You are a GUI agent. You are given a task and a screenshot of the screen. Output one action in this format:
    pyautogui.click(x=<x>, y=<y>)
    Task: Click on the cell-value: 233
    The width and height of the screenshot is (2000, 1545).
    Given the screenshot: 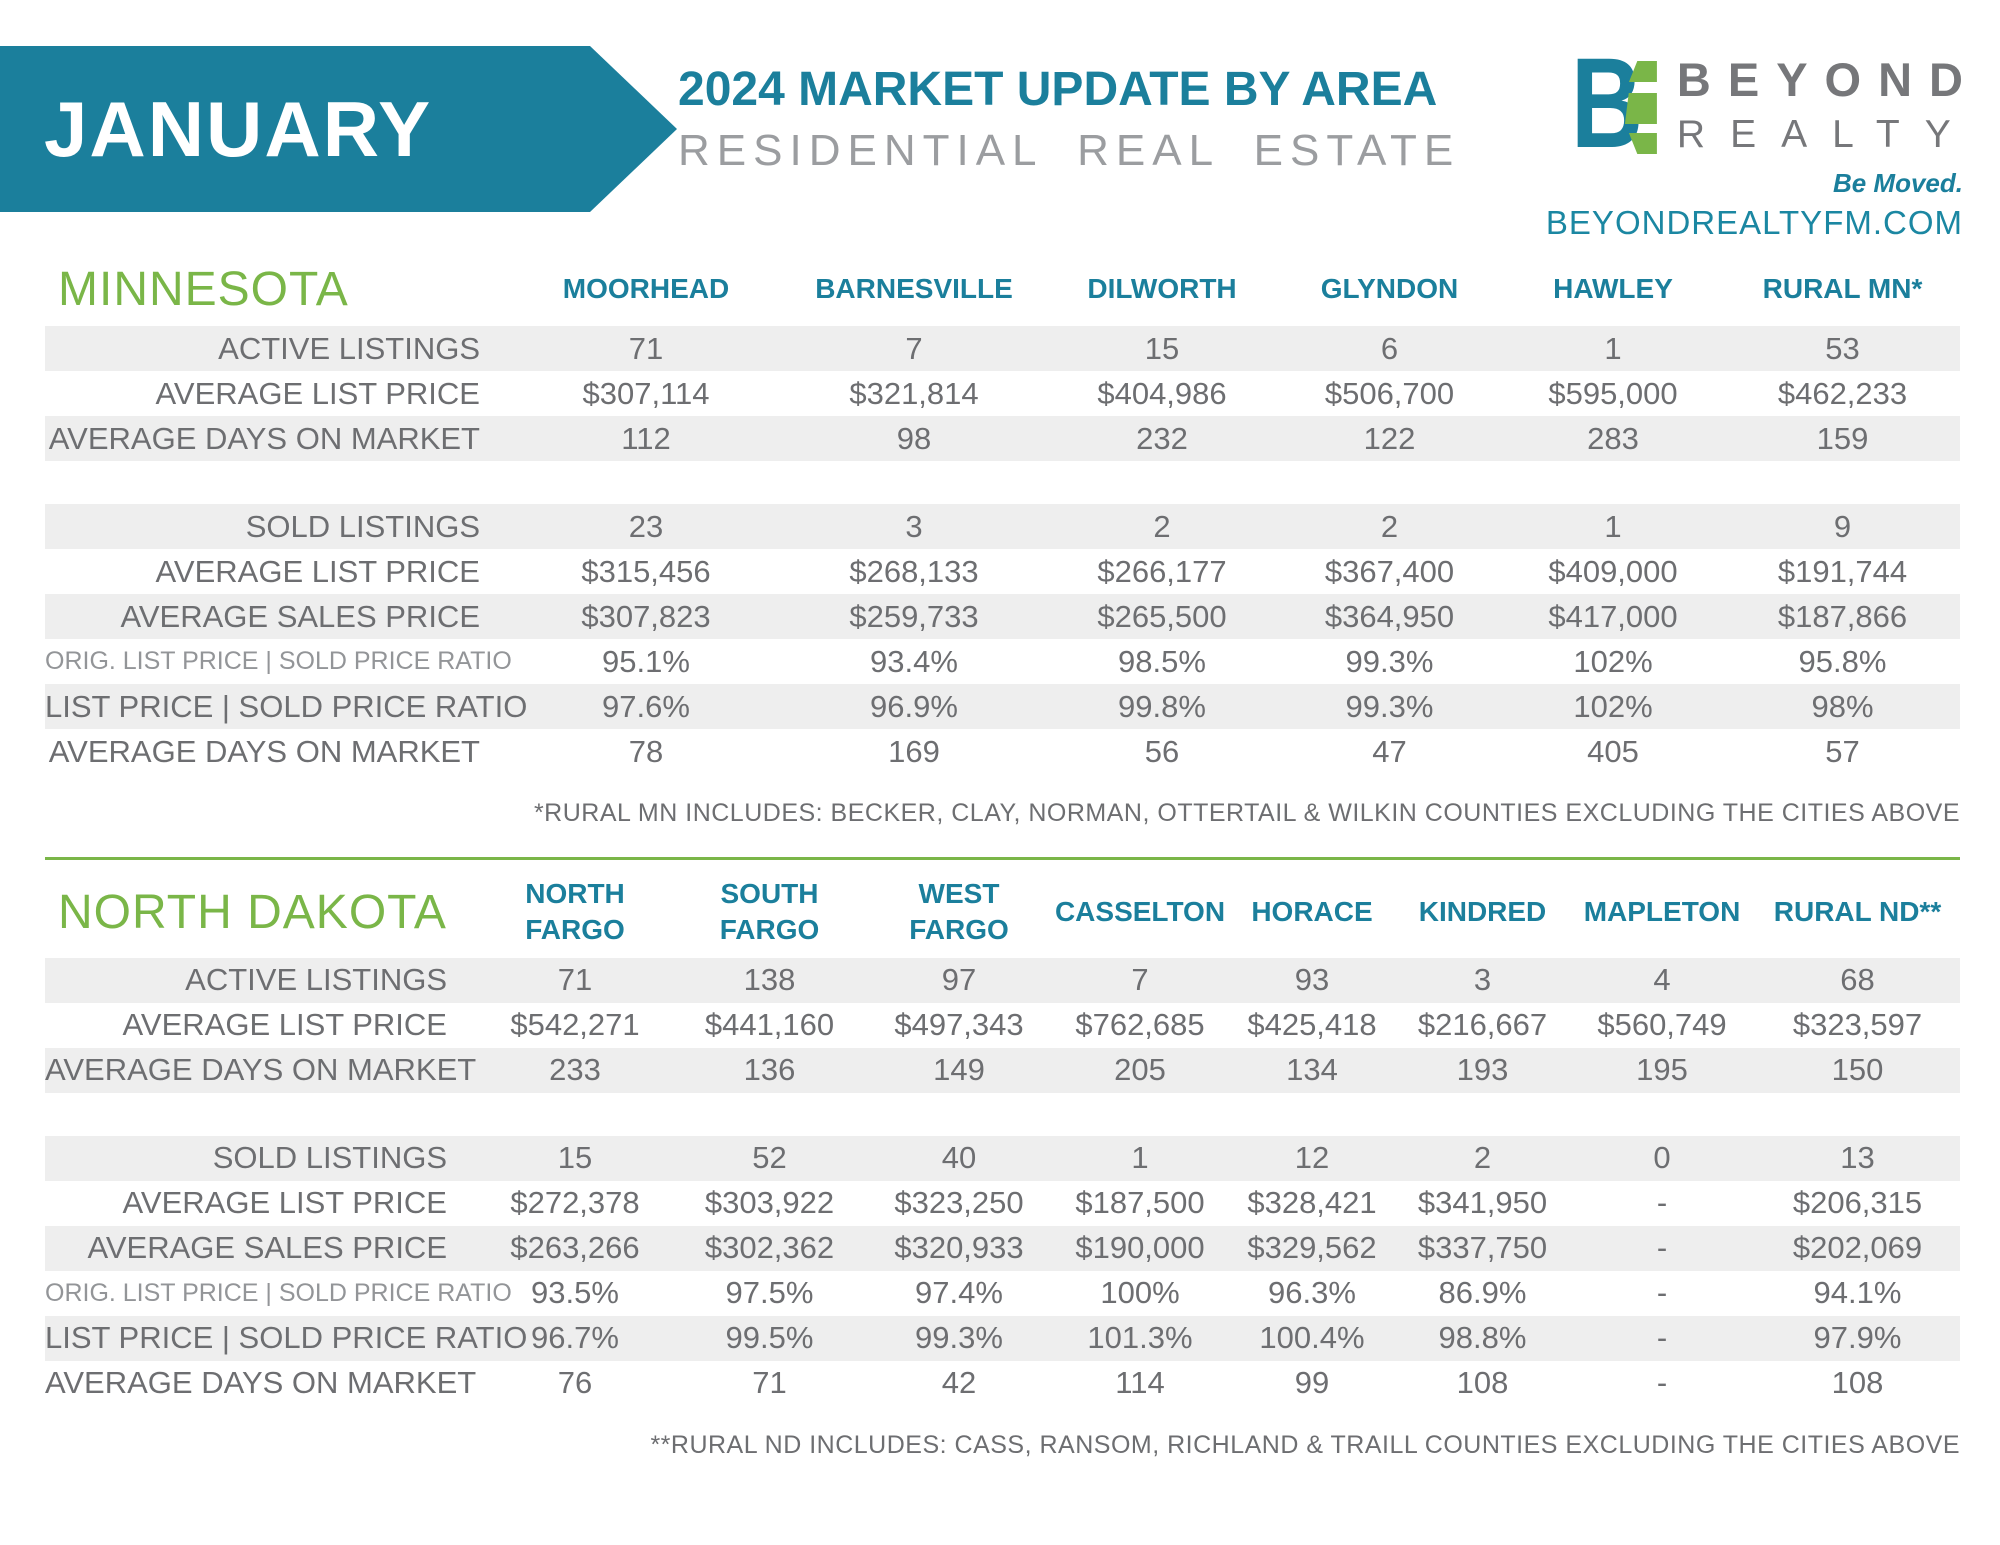 What is the action you would take?
    pyautogui.click(x=575, y=1070)
    